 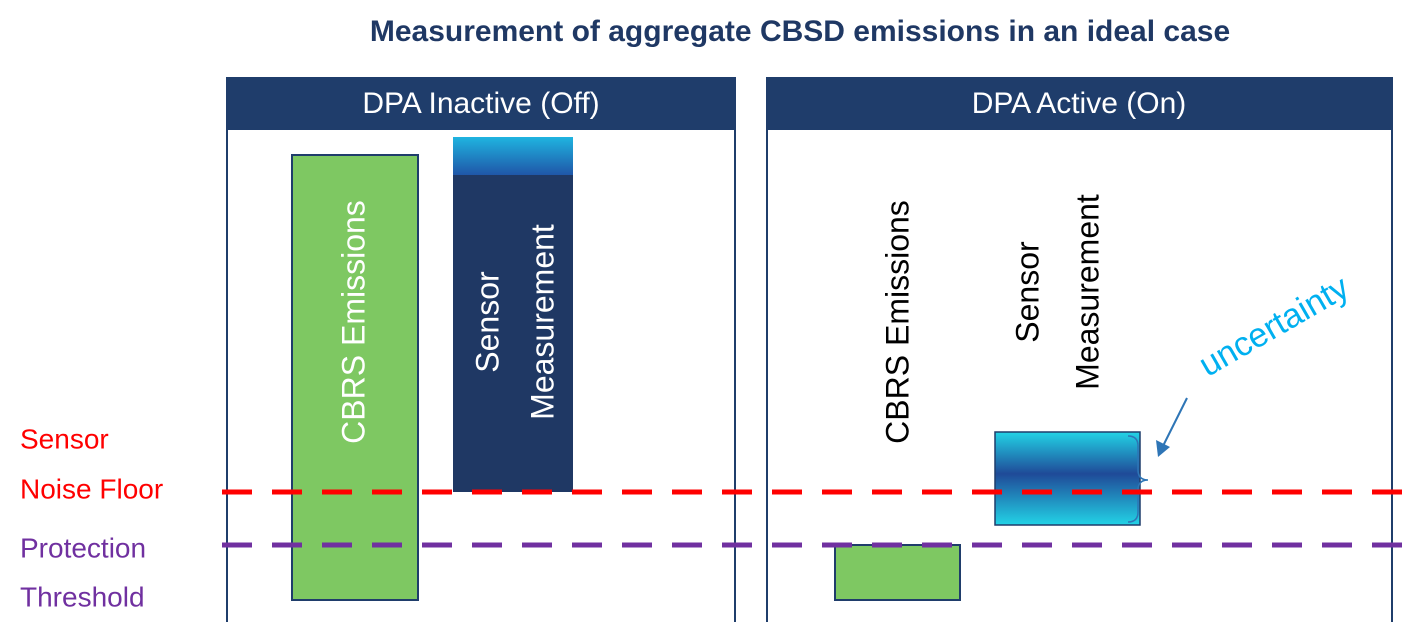 What do you see at coordinates (82, 596) in the screenshot?
I see `level-label: Threshold` at bounding box center [82, 596].